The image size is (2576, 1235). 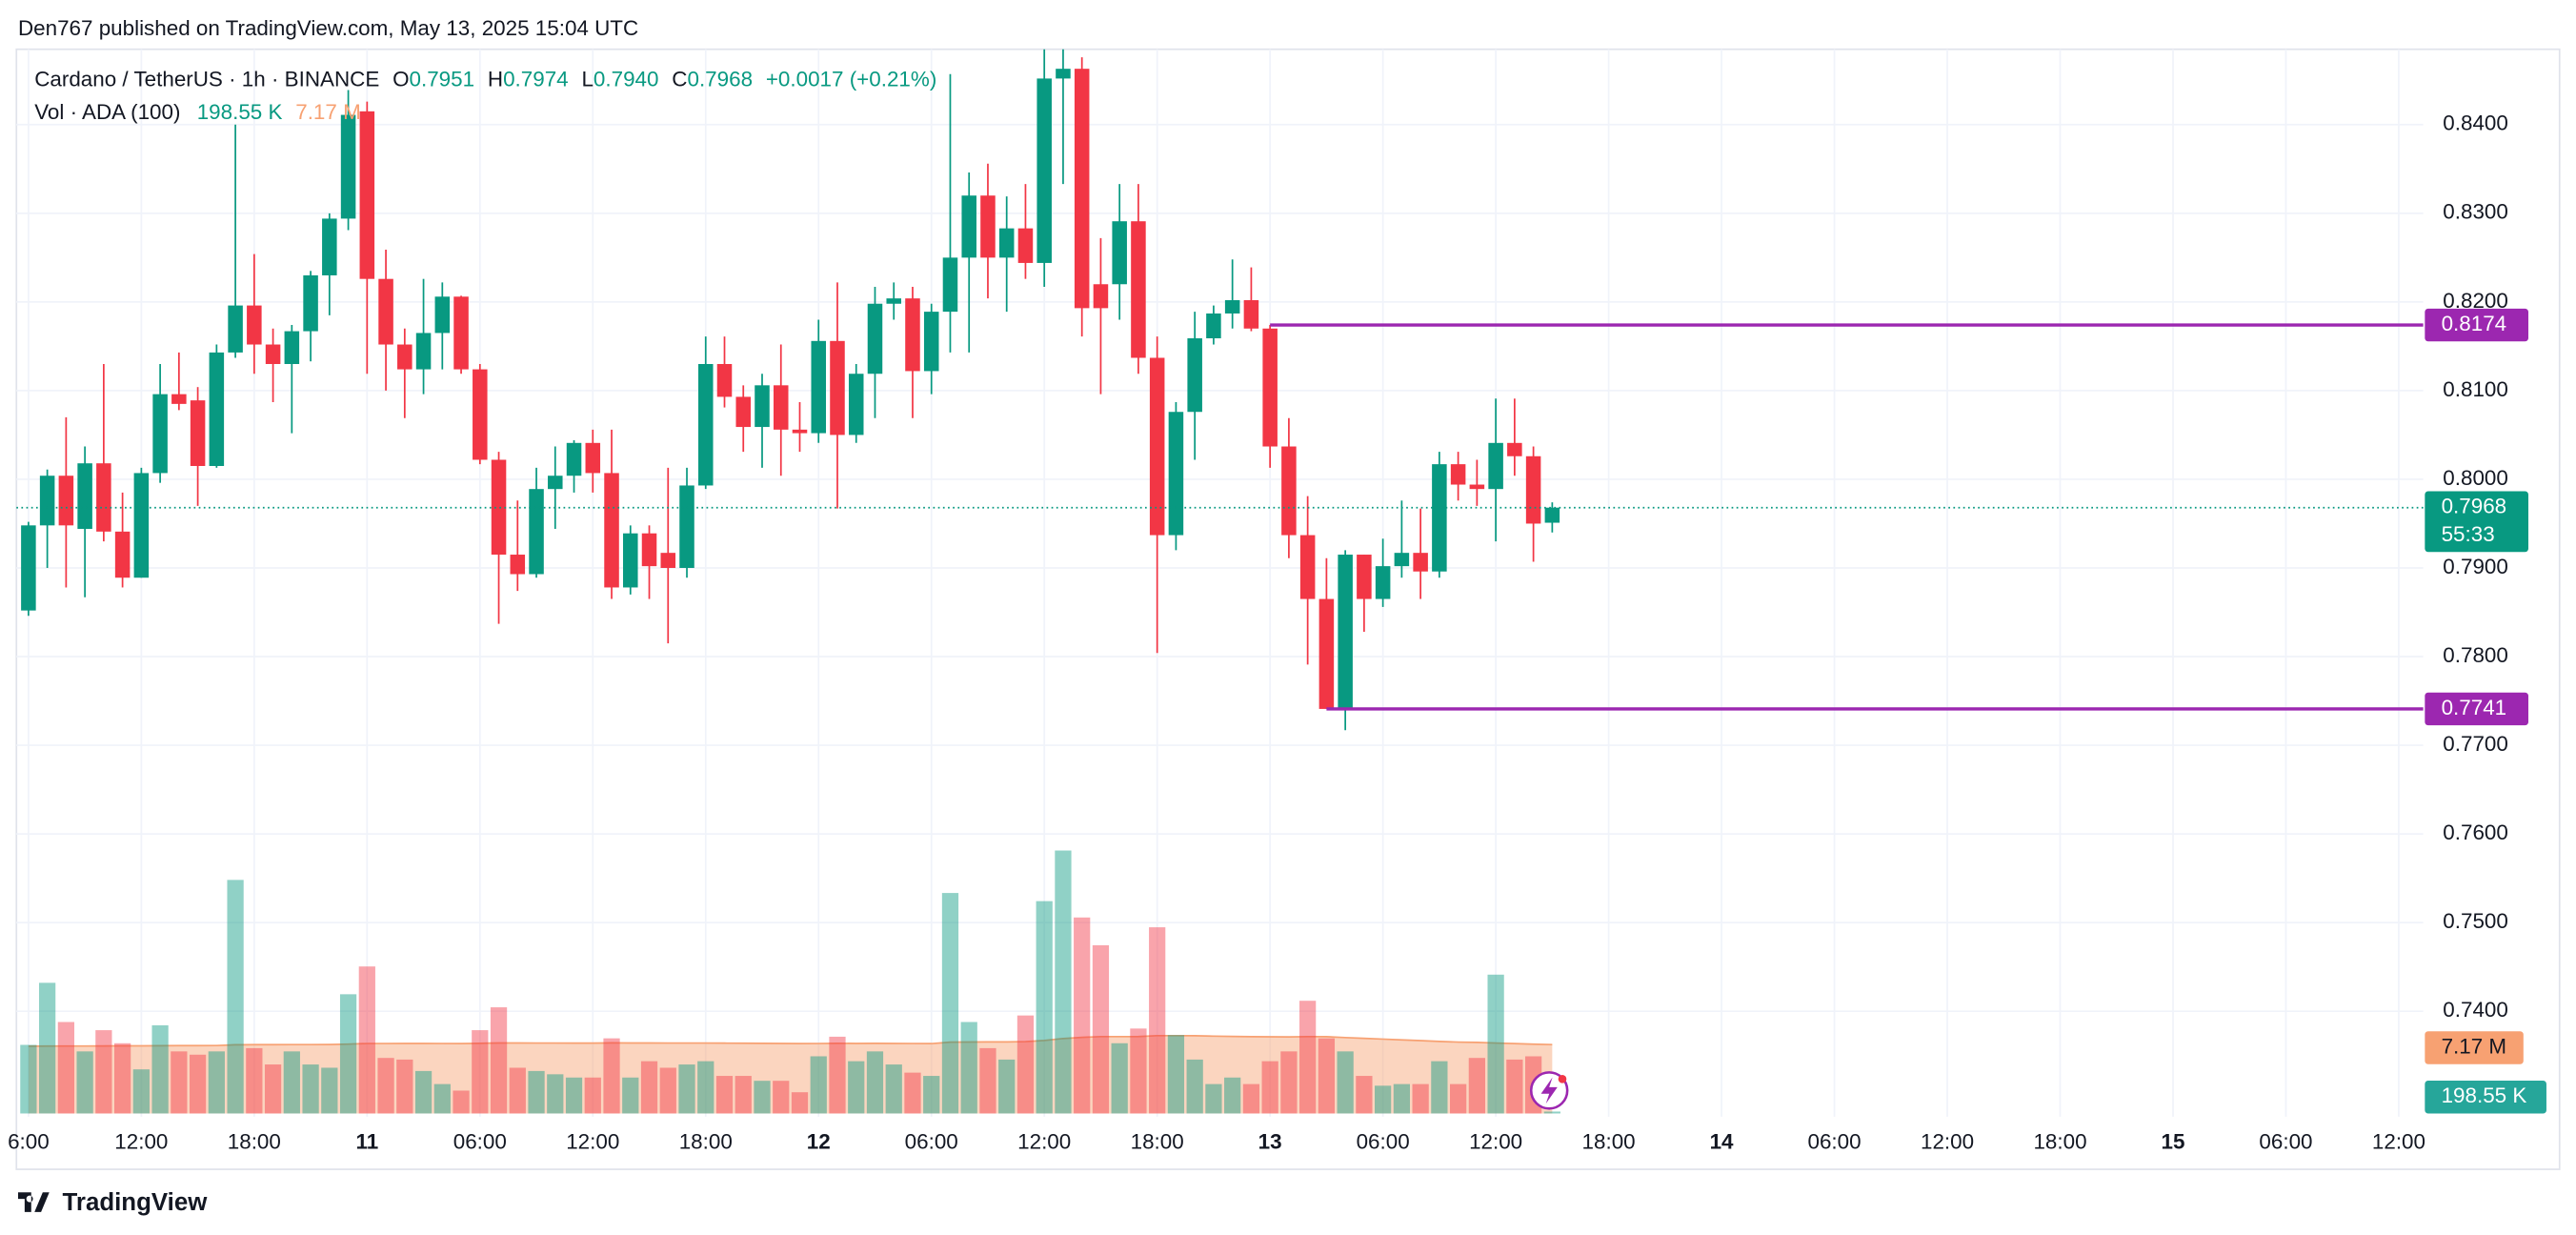 I want to click on y-tick-label: 0.8100, so click(x=2475, y=389).